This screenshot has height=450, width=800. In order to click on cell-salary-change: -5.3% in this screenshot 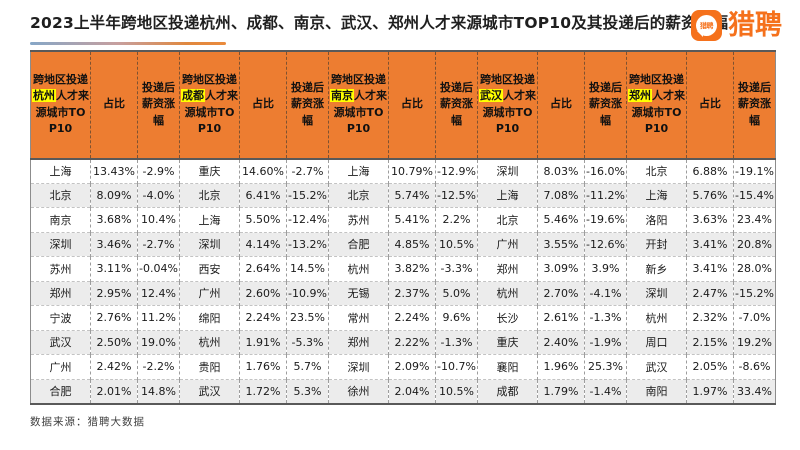, I will do `click(307, 342)`.